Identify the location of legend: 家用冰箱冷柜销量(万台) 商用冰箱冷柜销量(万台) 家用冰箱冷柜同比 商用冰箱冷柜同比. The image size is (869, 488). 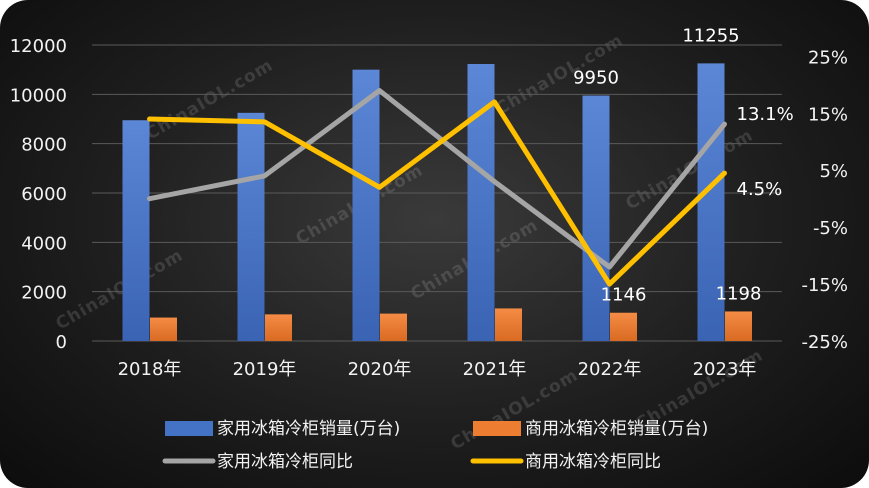
(435, 445).